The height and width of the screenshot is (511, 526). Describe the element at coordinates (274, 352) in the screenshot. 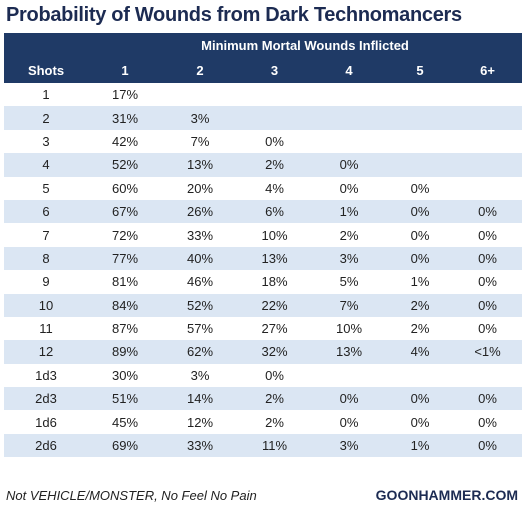

I see `table-cell: 32%` at that location.